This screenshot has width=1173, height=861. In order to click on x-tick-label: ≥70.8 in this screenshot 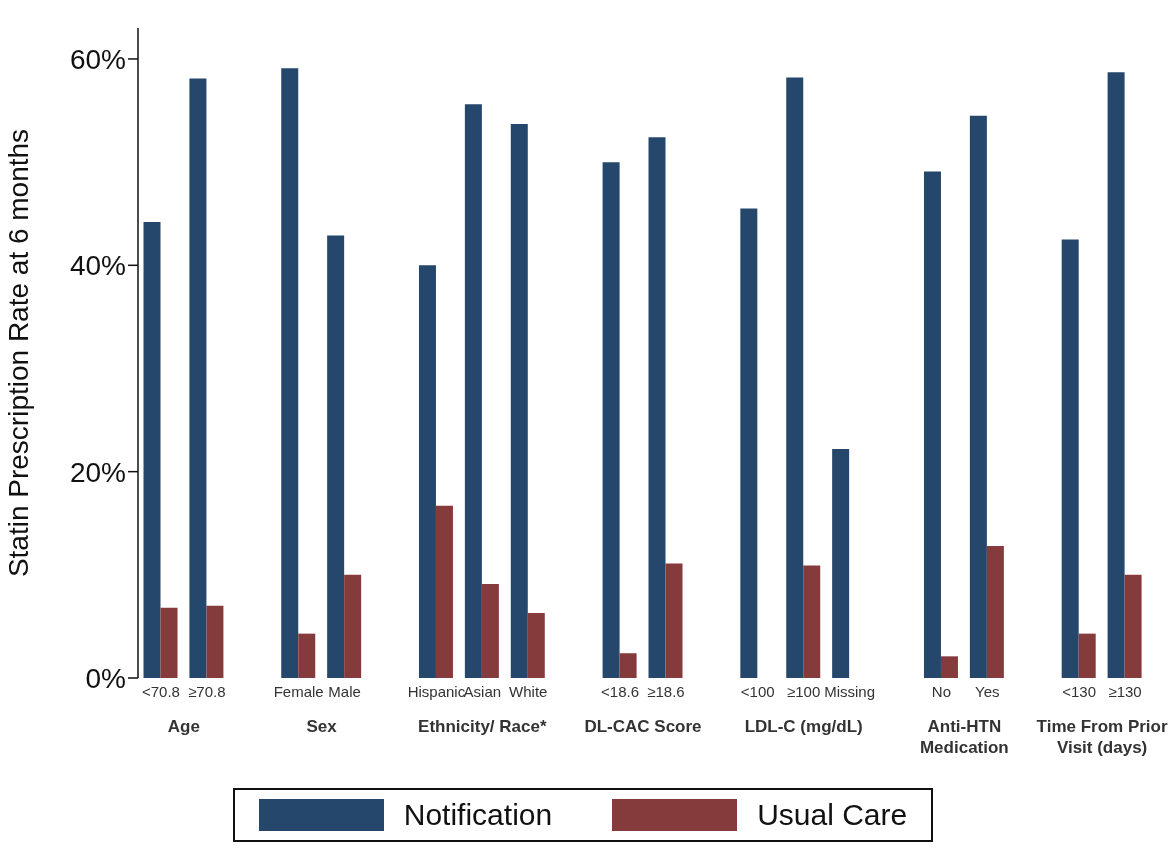, I will do `click(207, 691)`.